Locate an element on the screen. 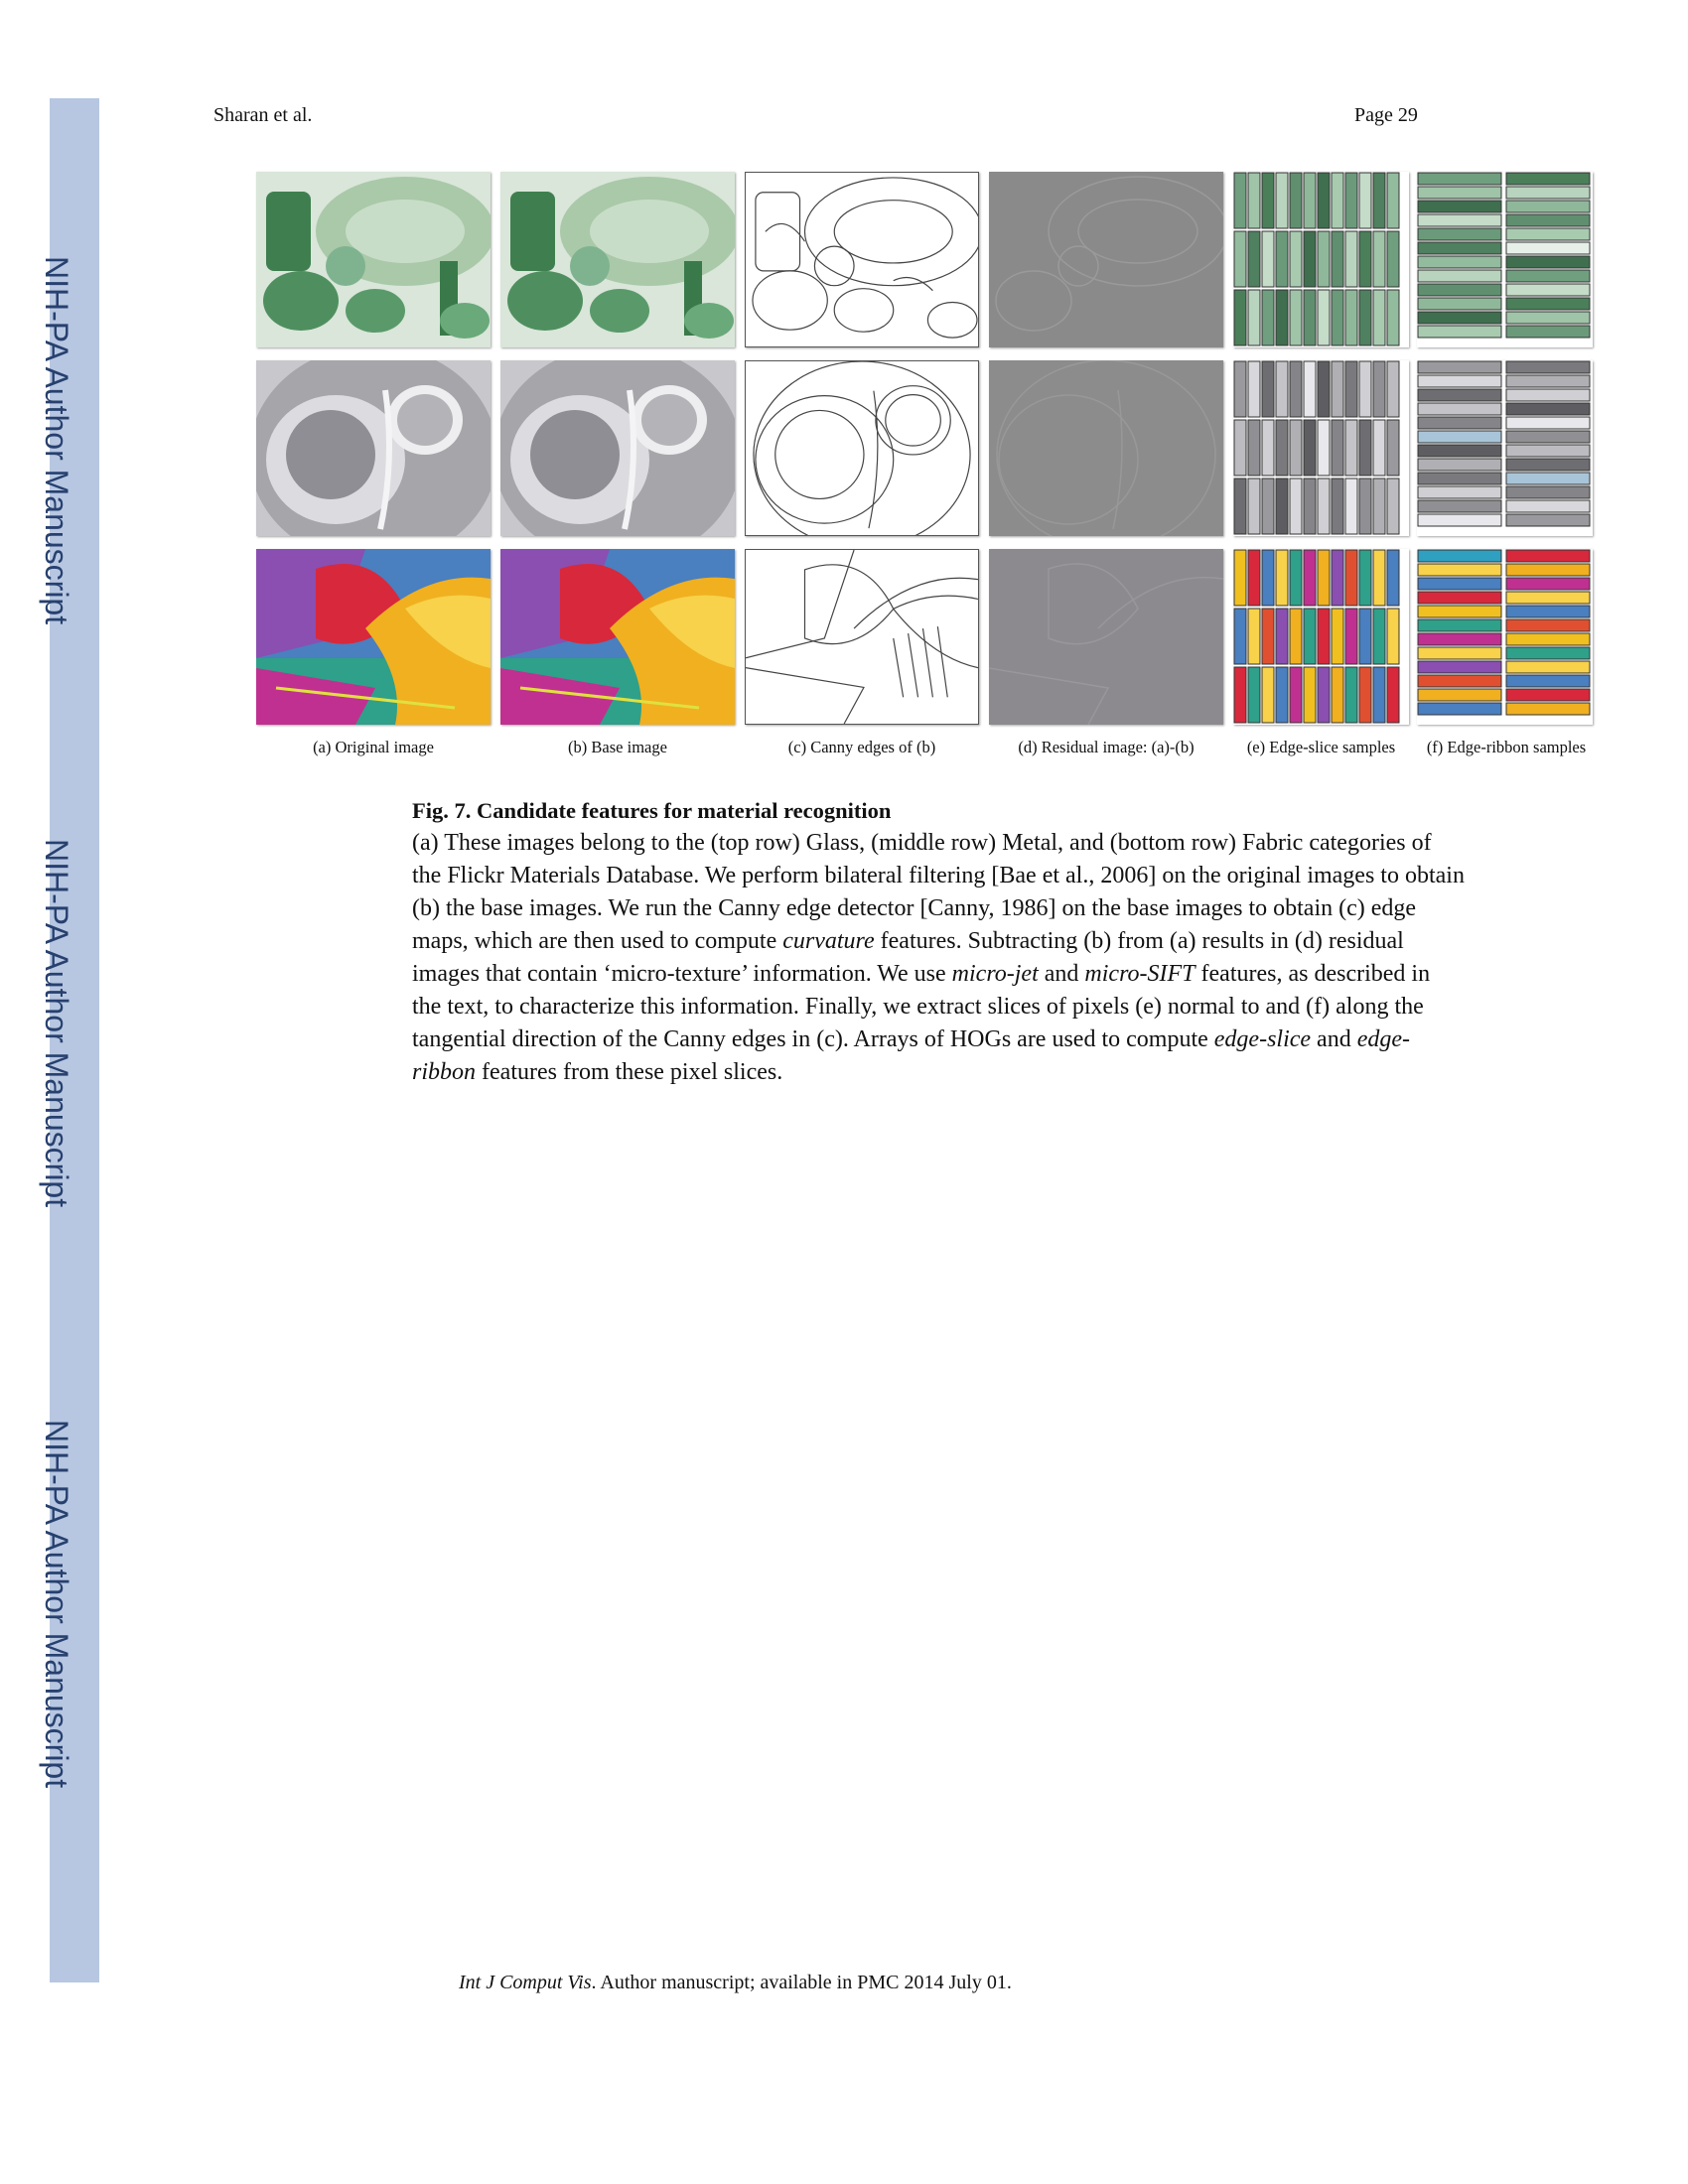 This screenshot has width=1688, height=2184. term-edge-ribbon: edge-ribbon is located at coordinates (911, 1055).